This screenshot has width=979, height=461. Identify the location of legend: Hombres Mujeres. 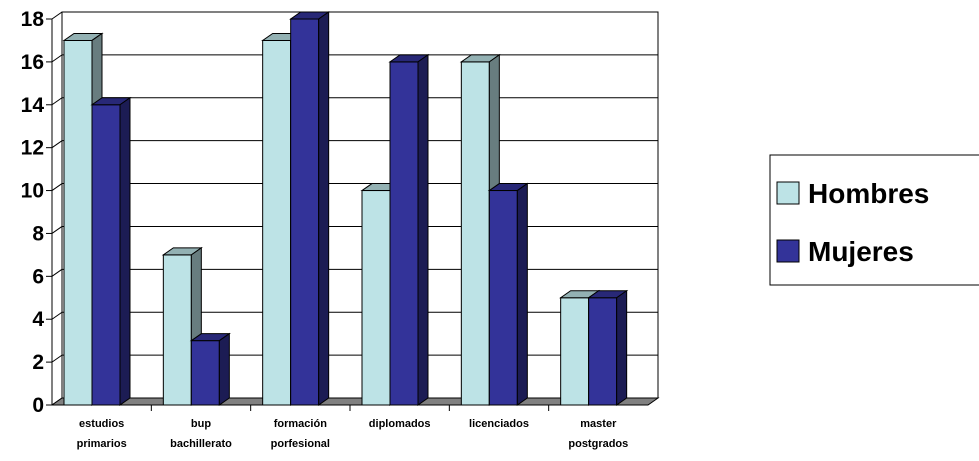
(874, 220).